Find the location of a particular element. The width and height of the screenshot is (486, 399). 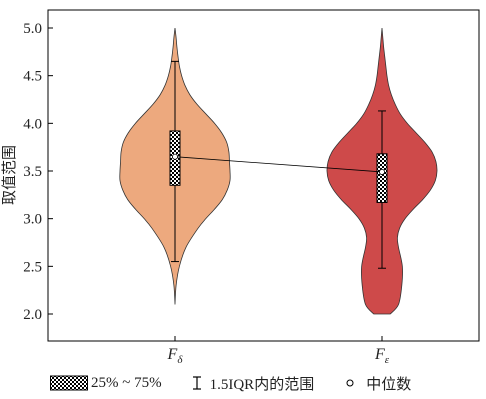

x-category-label: Fε is located at coordinates (382, 356).